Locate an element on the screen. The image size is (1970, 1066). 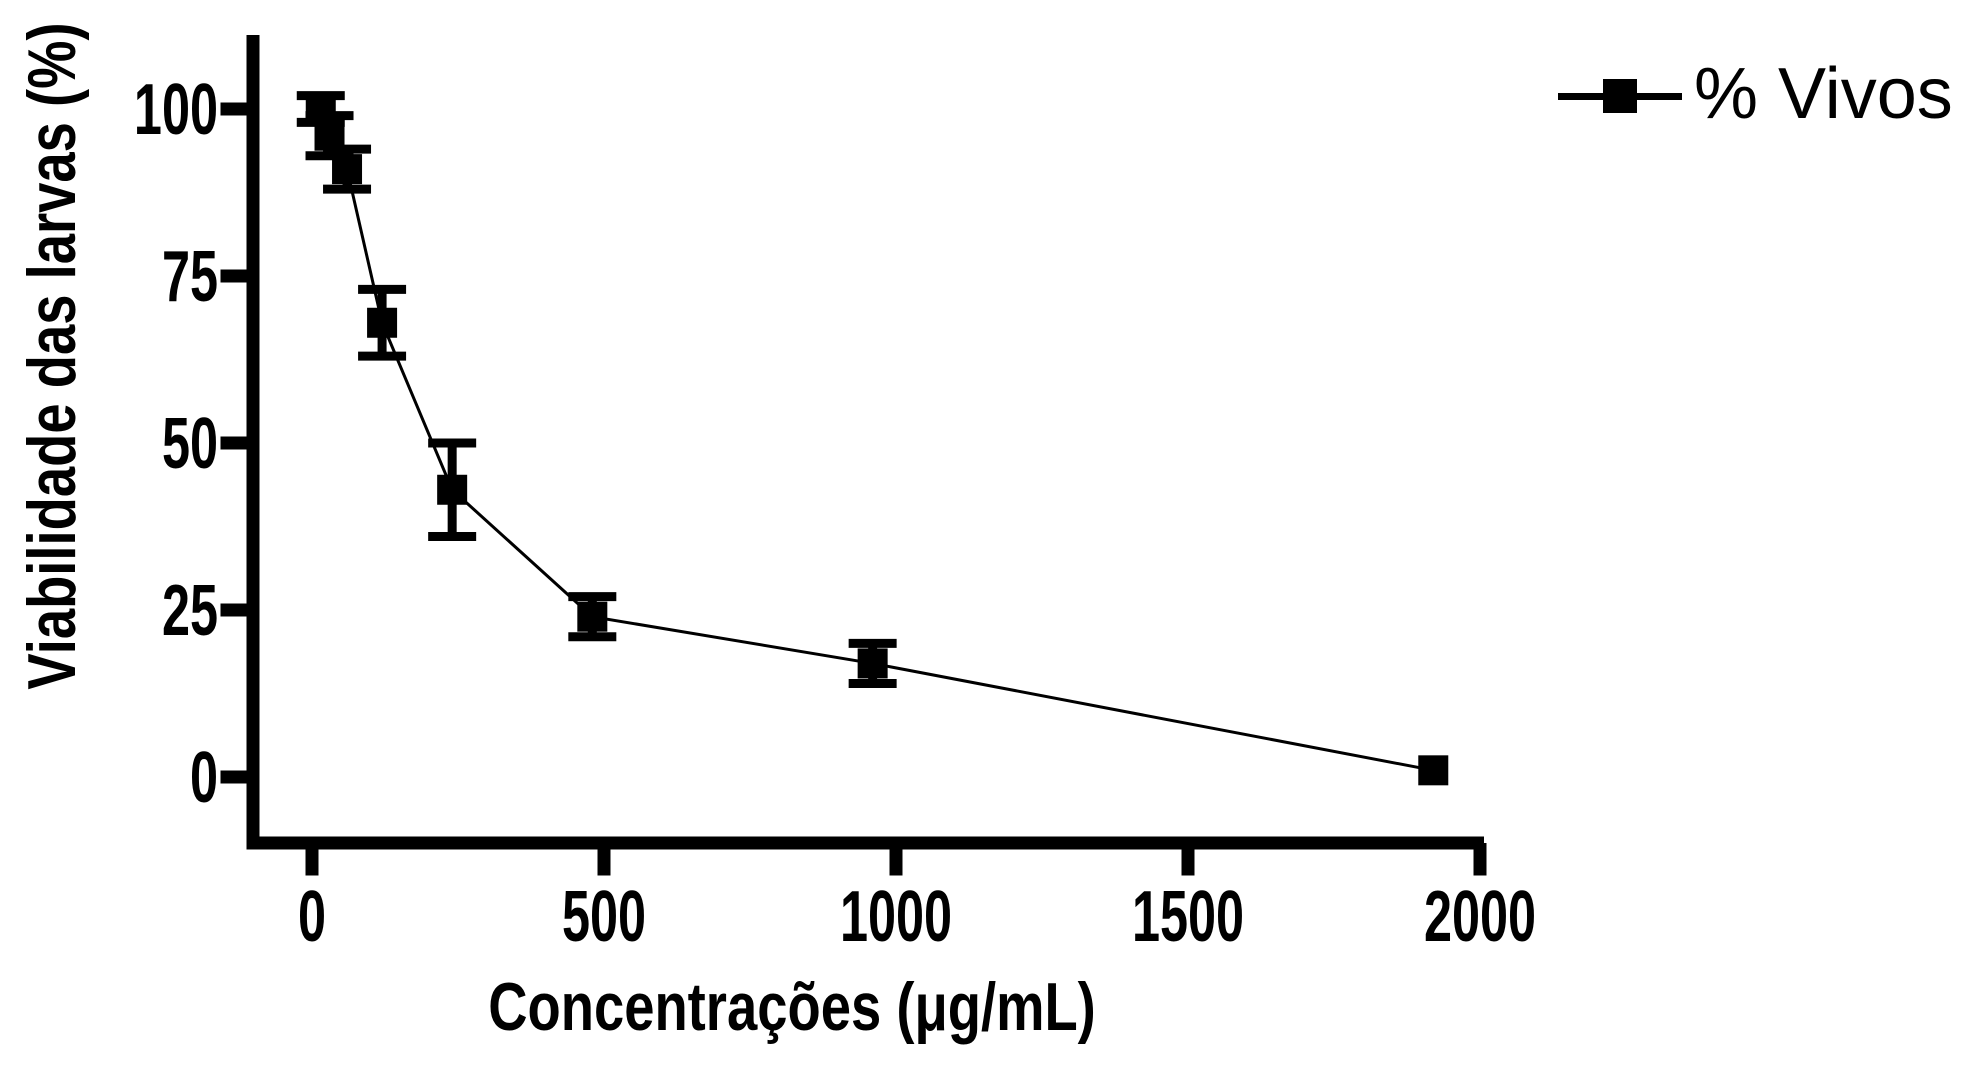
y-axis-title: Viabilidade das larvas (%) is located at coordinates (52, 356).